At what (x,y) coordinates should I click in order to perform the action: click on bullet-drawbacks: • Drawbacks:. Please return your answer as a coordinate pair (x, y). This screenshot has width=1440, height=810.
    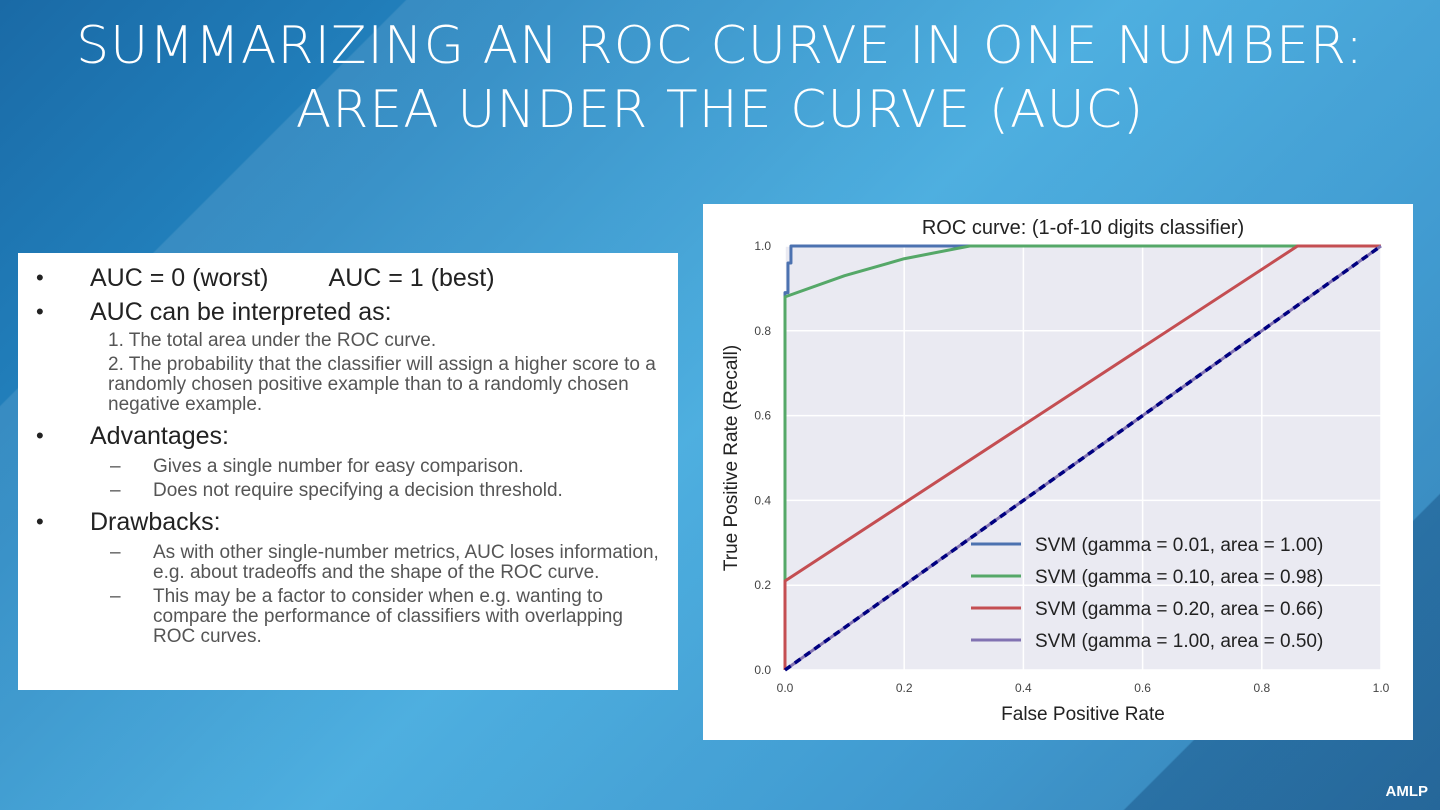
    Looking at the image, I should click on (348, 522).